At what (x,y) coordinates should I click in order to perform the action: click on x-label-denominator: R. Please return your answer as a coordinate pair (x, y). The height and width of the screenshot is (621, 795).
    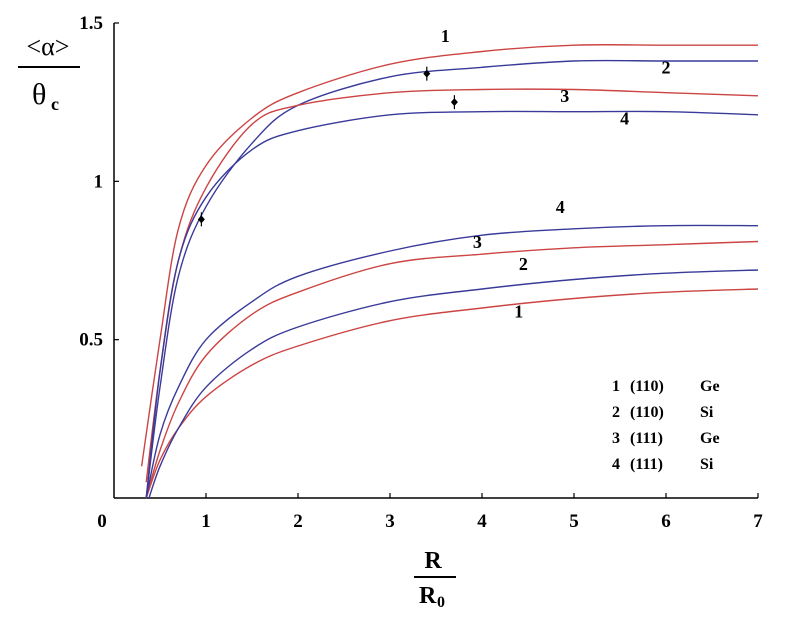
    Looking at the image, I should click on (428, 596).